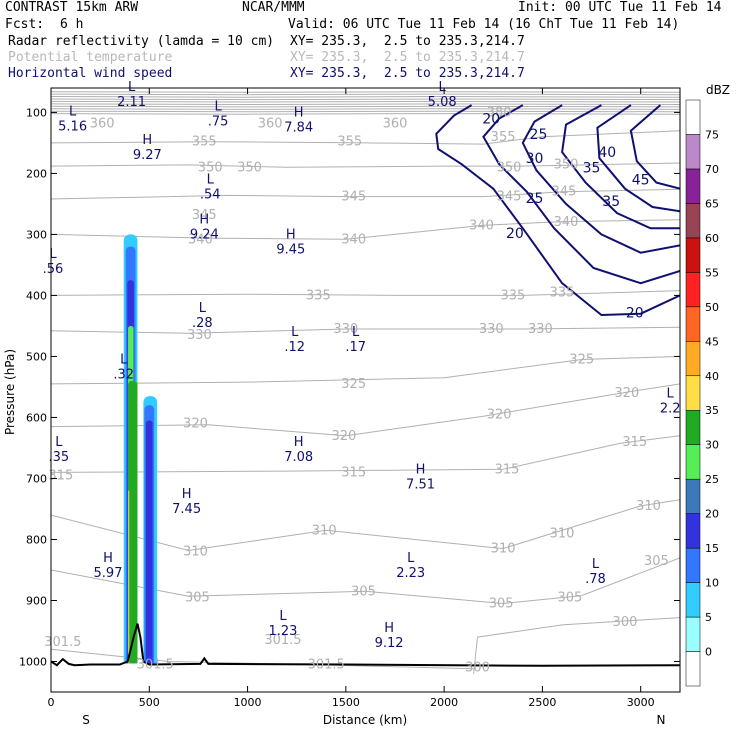  What do you see at coordinates (712, 238) in the screenshot?
I see `colorbar-label: 60` at bounding box center [712, 238].